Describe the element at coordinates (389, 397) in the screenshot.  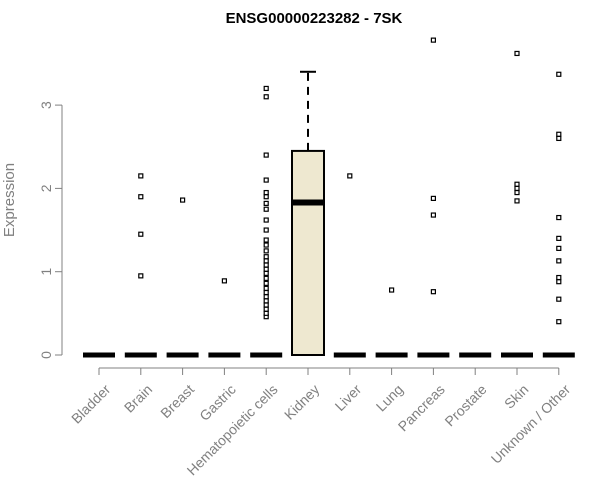
I see `x-tick-label: Lung` at that location.